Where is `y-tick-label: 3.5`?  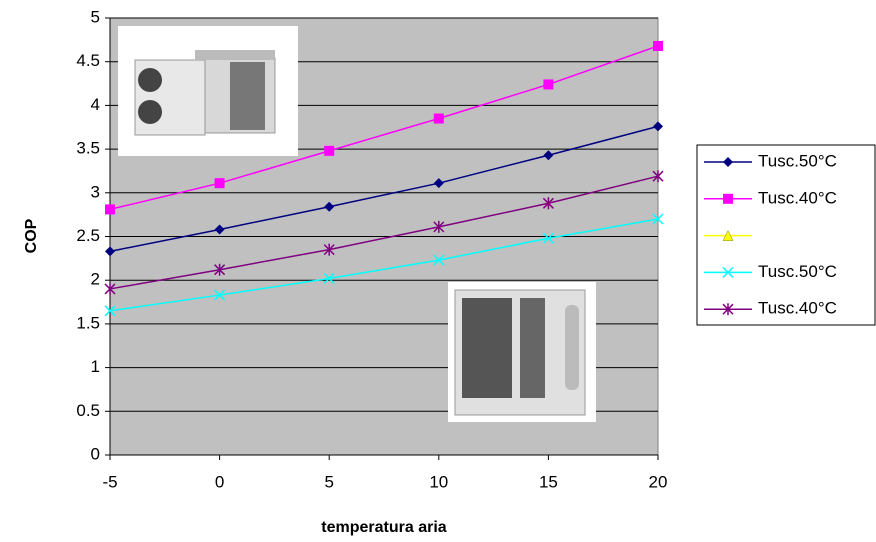 y-tick-label: 3.5 is located at coordinates (88, 148).